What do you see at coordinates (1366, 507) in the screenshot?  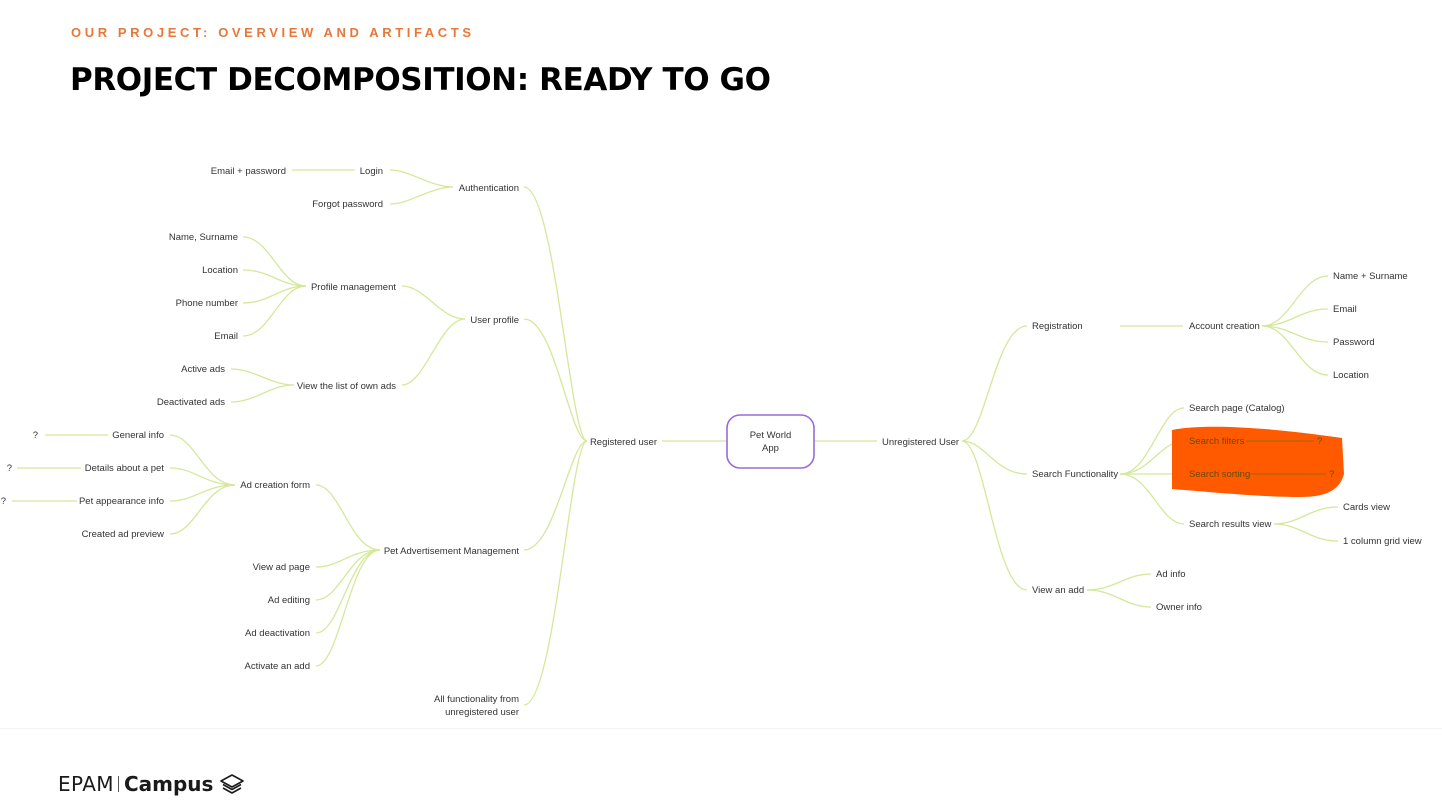 I see `node-cards-view: Cards view` at bounding box center [1366, 507].